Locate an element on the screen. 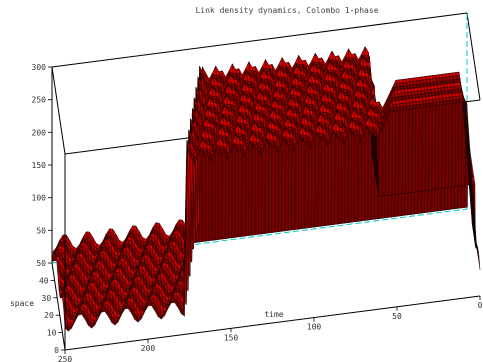  space-tick-label: 10 is located at coordinates (52, 333).